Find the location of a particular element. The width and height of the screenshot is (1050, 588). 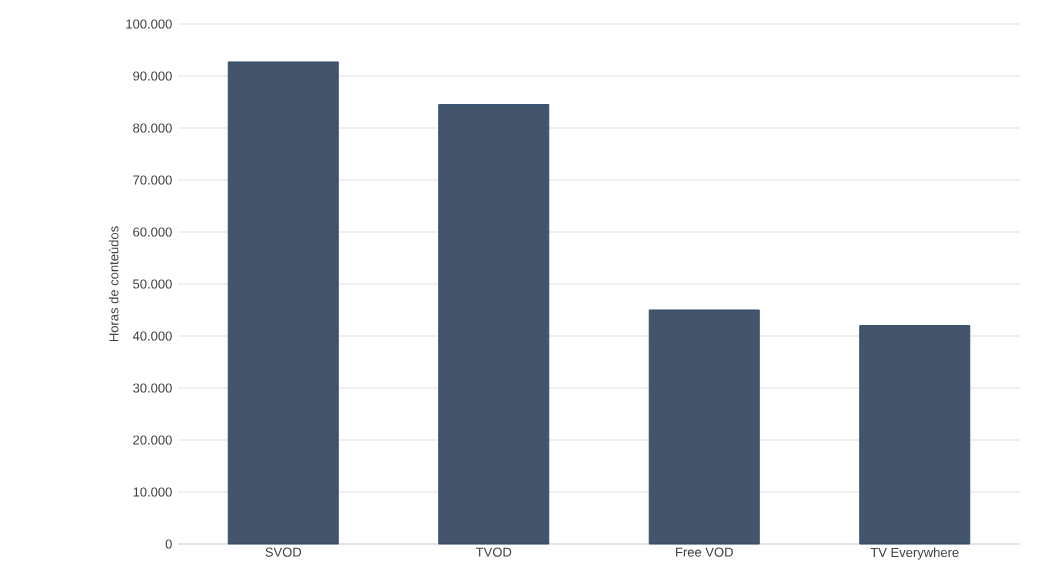

y-tick-label: 60.000 is located at coordinates (152, 232).